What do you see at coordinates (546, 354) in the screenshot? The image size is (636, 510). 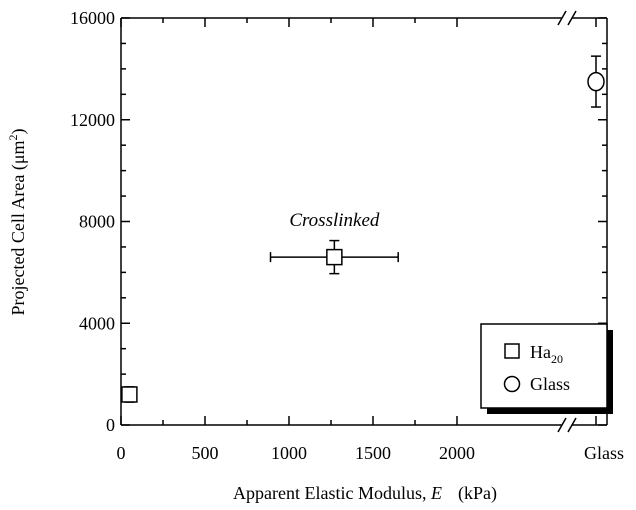 I see `legend-label-ha20: Ha20` at bounding box center [546, 354].